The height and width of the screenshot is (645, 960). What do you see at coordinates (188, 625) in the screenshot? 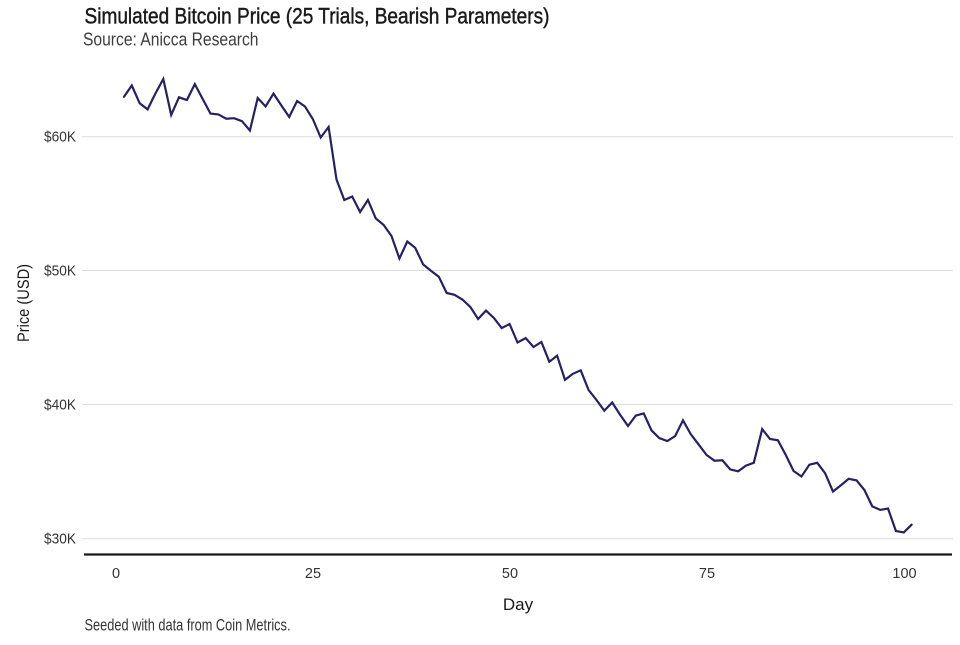
I see `svg-text:Seeded with data from Coin Met: Seeded with data from Coin Metrics.` at bounding box center [188, 625].